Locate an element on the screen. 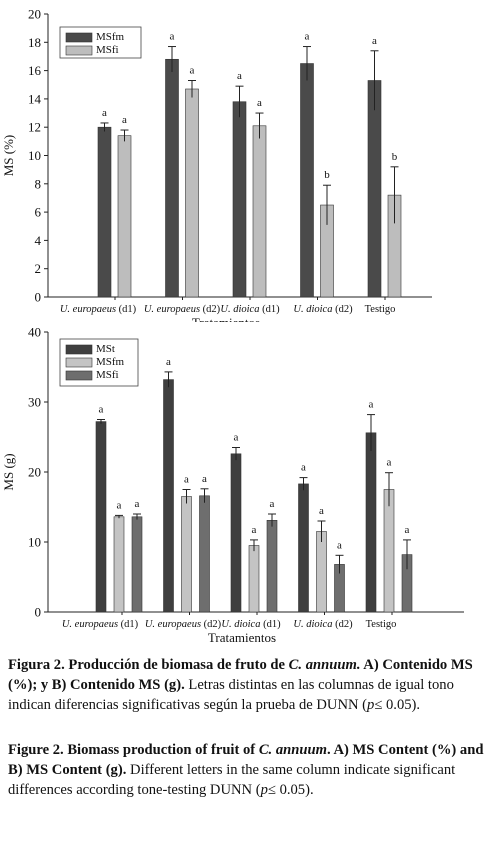 The width and height of the screenshot is (497, 841). y-tick-label: 14 is located at coordinates (35, 98).